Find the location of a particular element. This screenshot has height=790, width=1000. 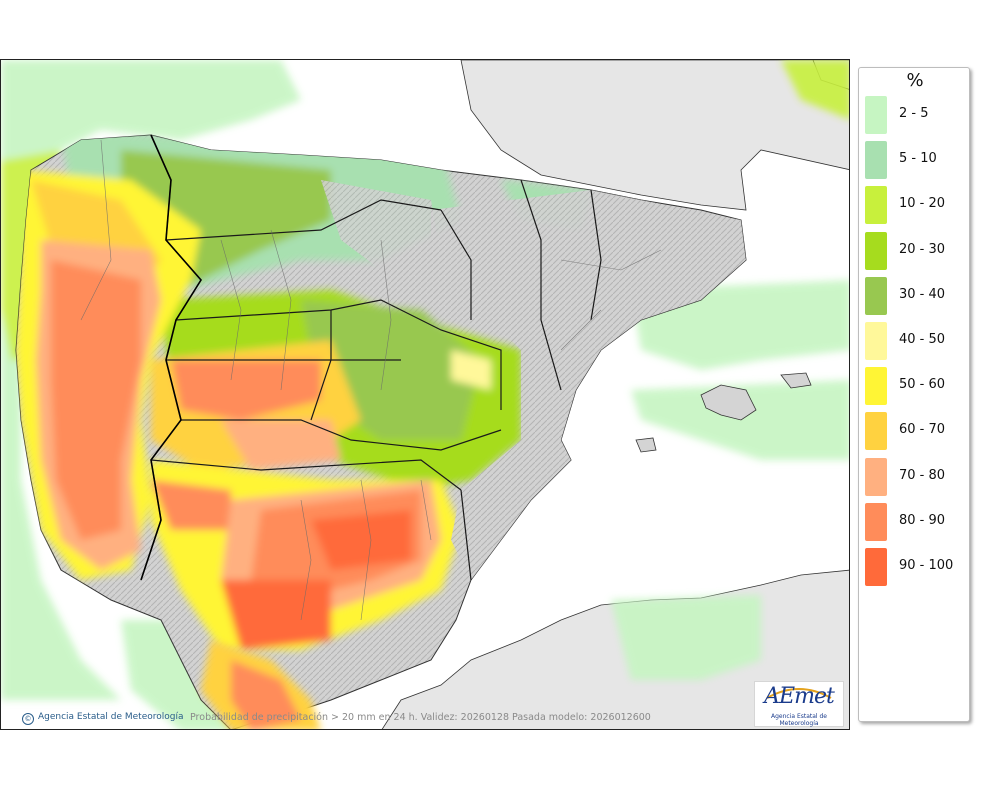

legend-label: 2 - 5 is located at coordinates (914, 113).